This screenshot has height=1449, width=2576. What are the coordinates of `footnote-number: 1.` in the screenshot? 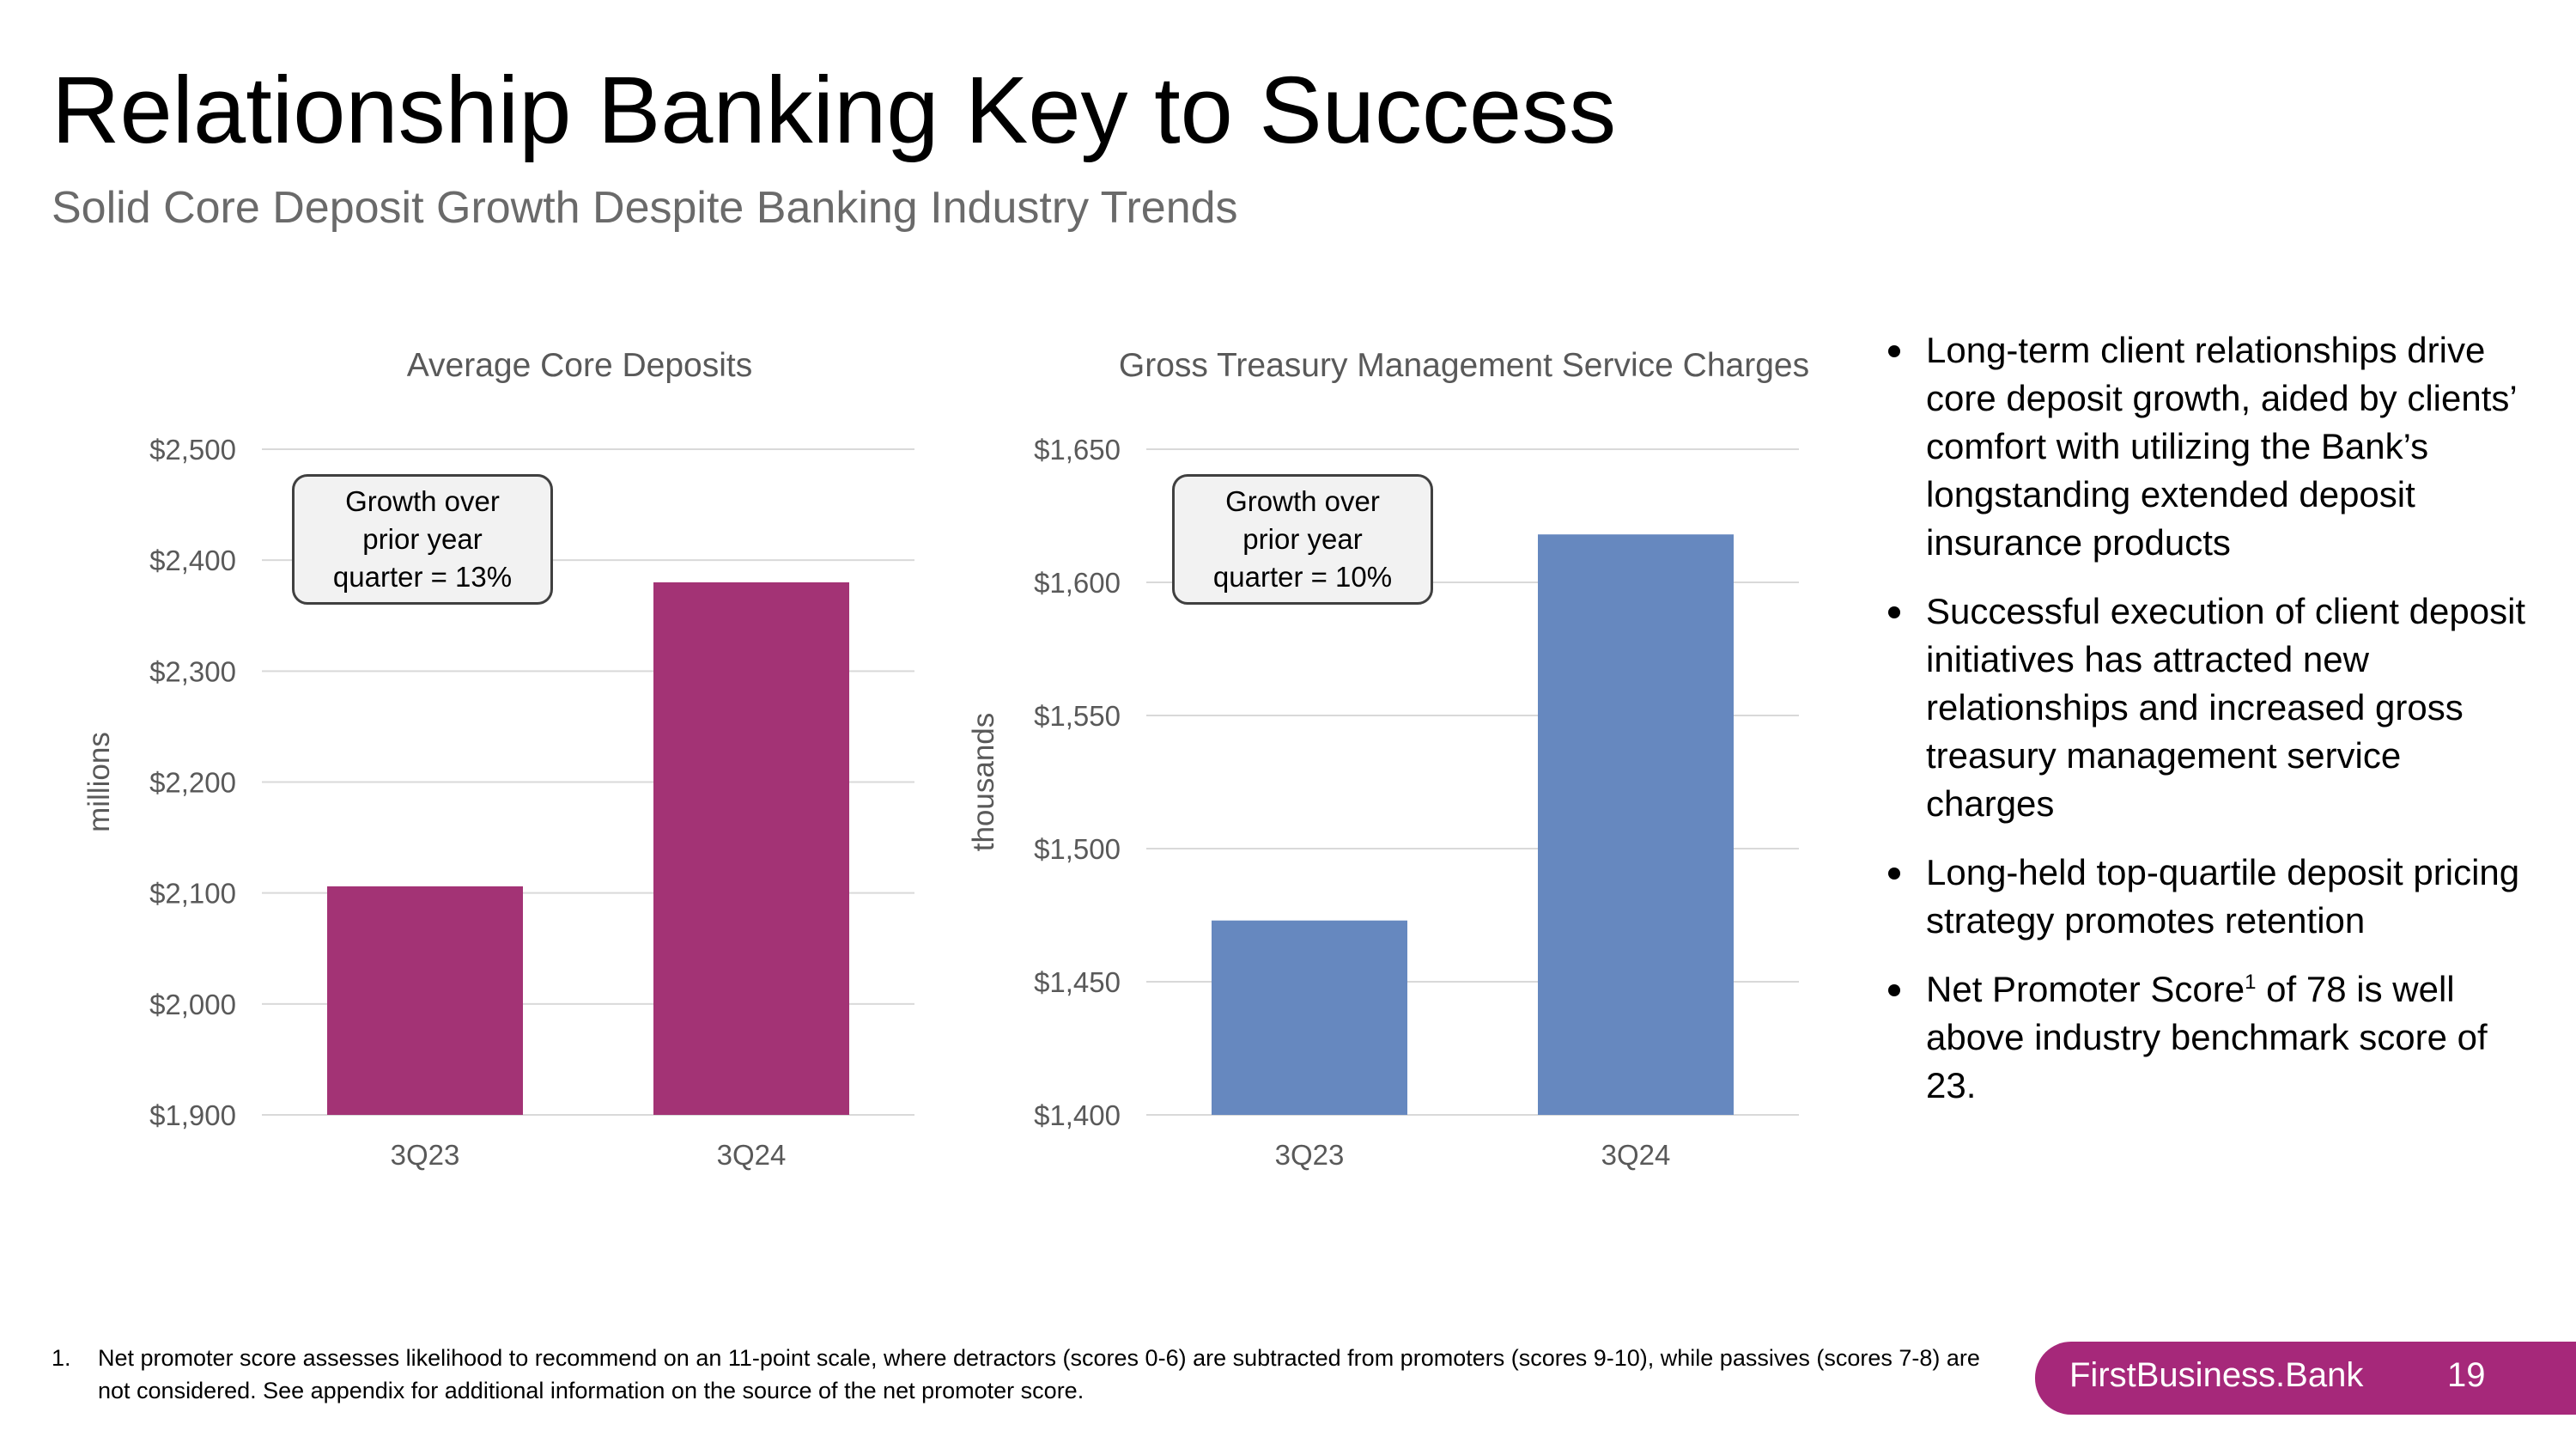 It's located at (61, 1358).